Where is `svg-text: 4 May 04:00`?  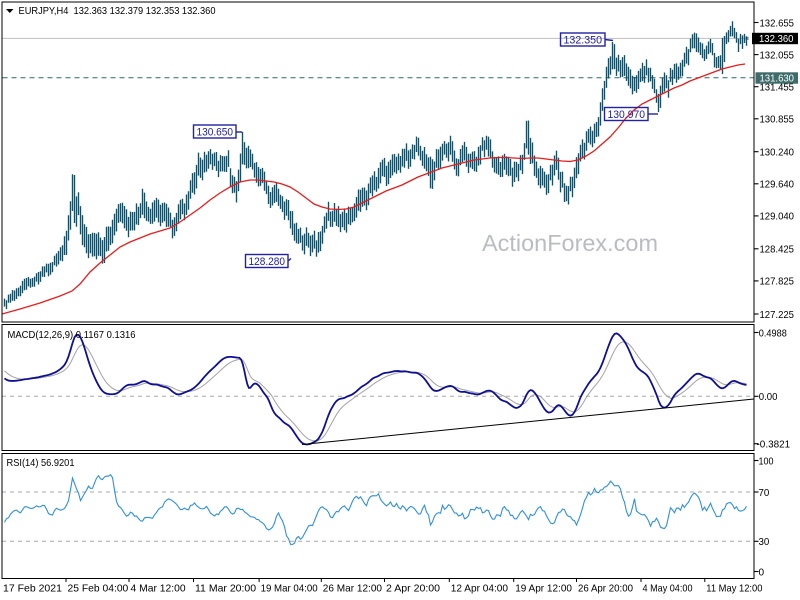 svg-text: 4 May 04:00 is located at coordinates (668, 589).